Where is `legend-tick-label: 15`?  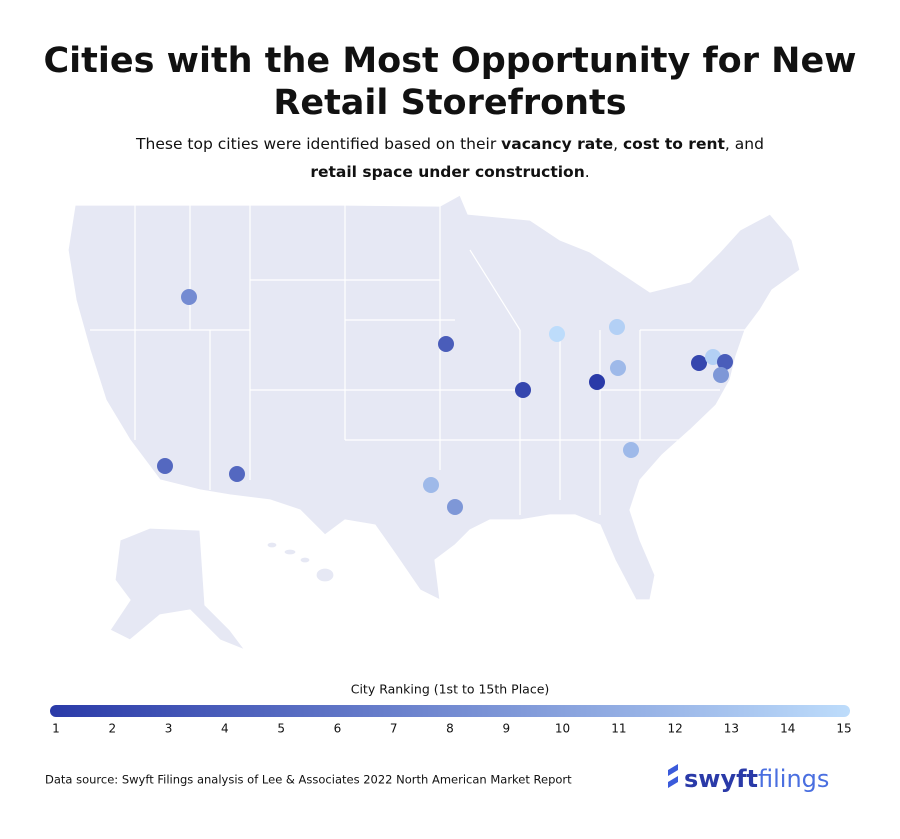
legend-tick-label: 15 is located at coordinates (843, 729).